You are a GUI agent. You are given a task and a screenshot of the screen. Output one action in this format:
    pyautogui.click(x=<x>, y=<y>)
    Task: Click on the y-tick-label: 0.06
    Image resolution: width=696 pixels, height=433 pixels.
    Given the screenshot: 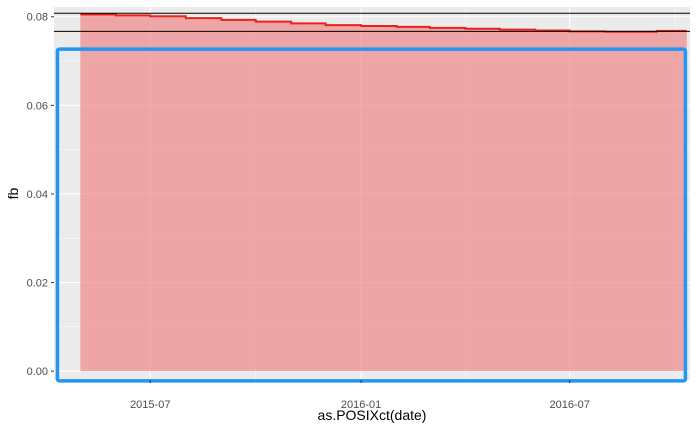 What is the action you would take?
    pyautogui.click(x=37, y=106)
    